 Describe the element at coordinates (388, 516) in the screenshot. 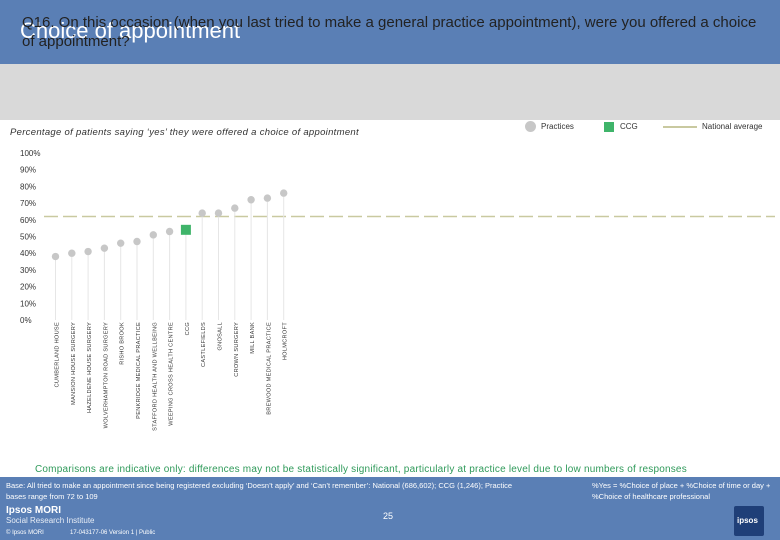

I see `page-number: 25` at that location.